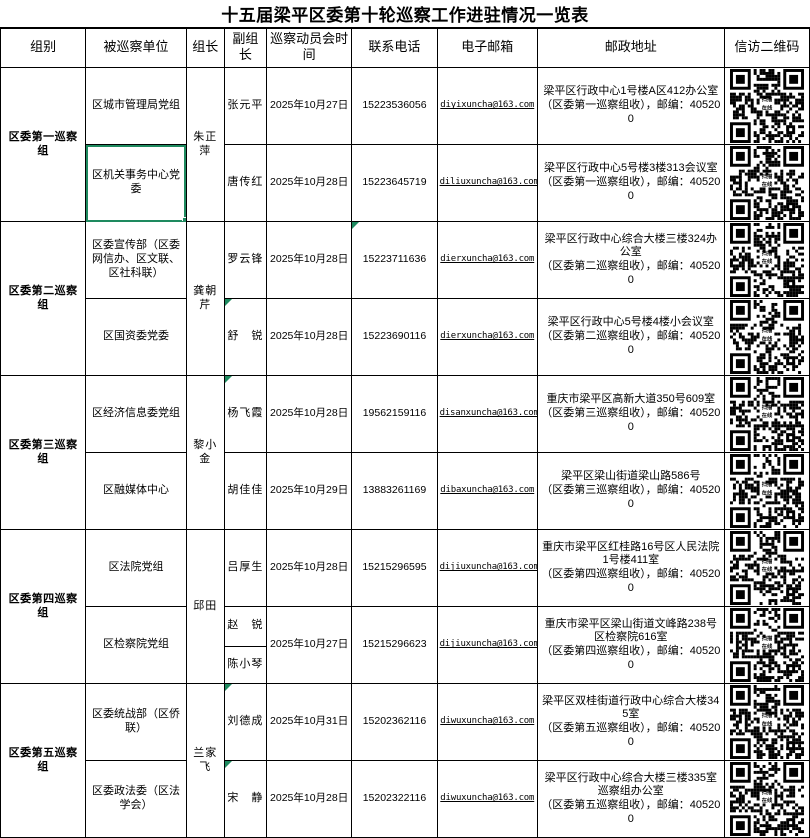 This screenshot has height=838, width=810. Describe the element at coordinates (43, 144) in the screenshot. I see `group-name-cell: 区委第一巡察组` at that location.